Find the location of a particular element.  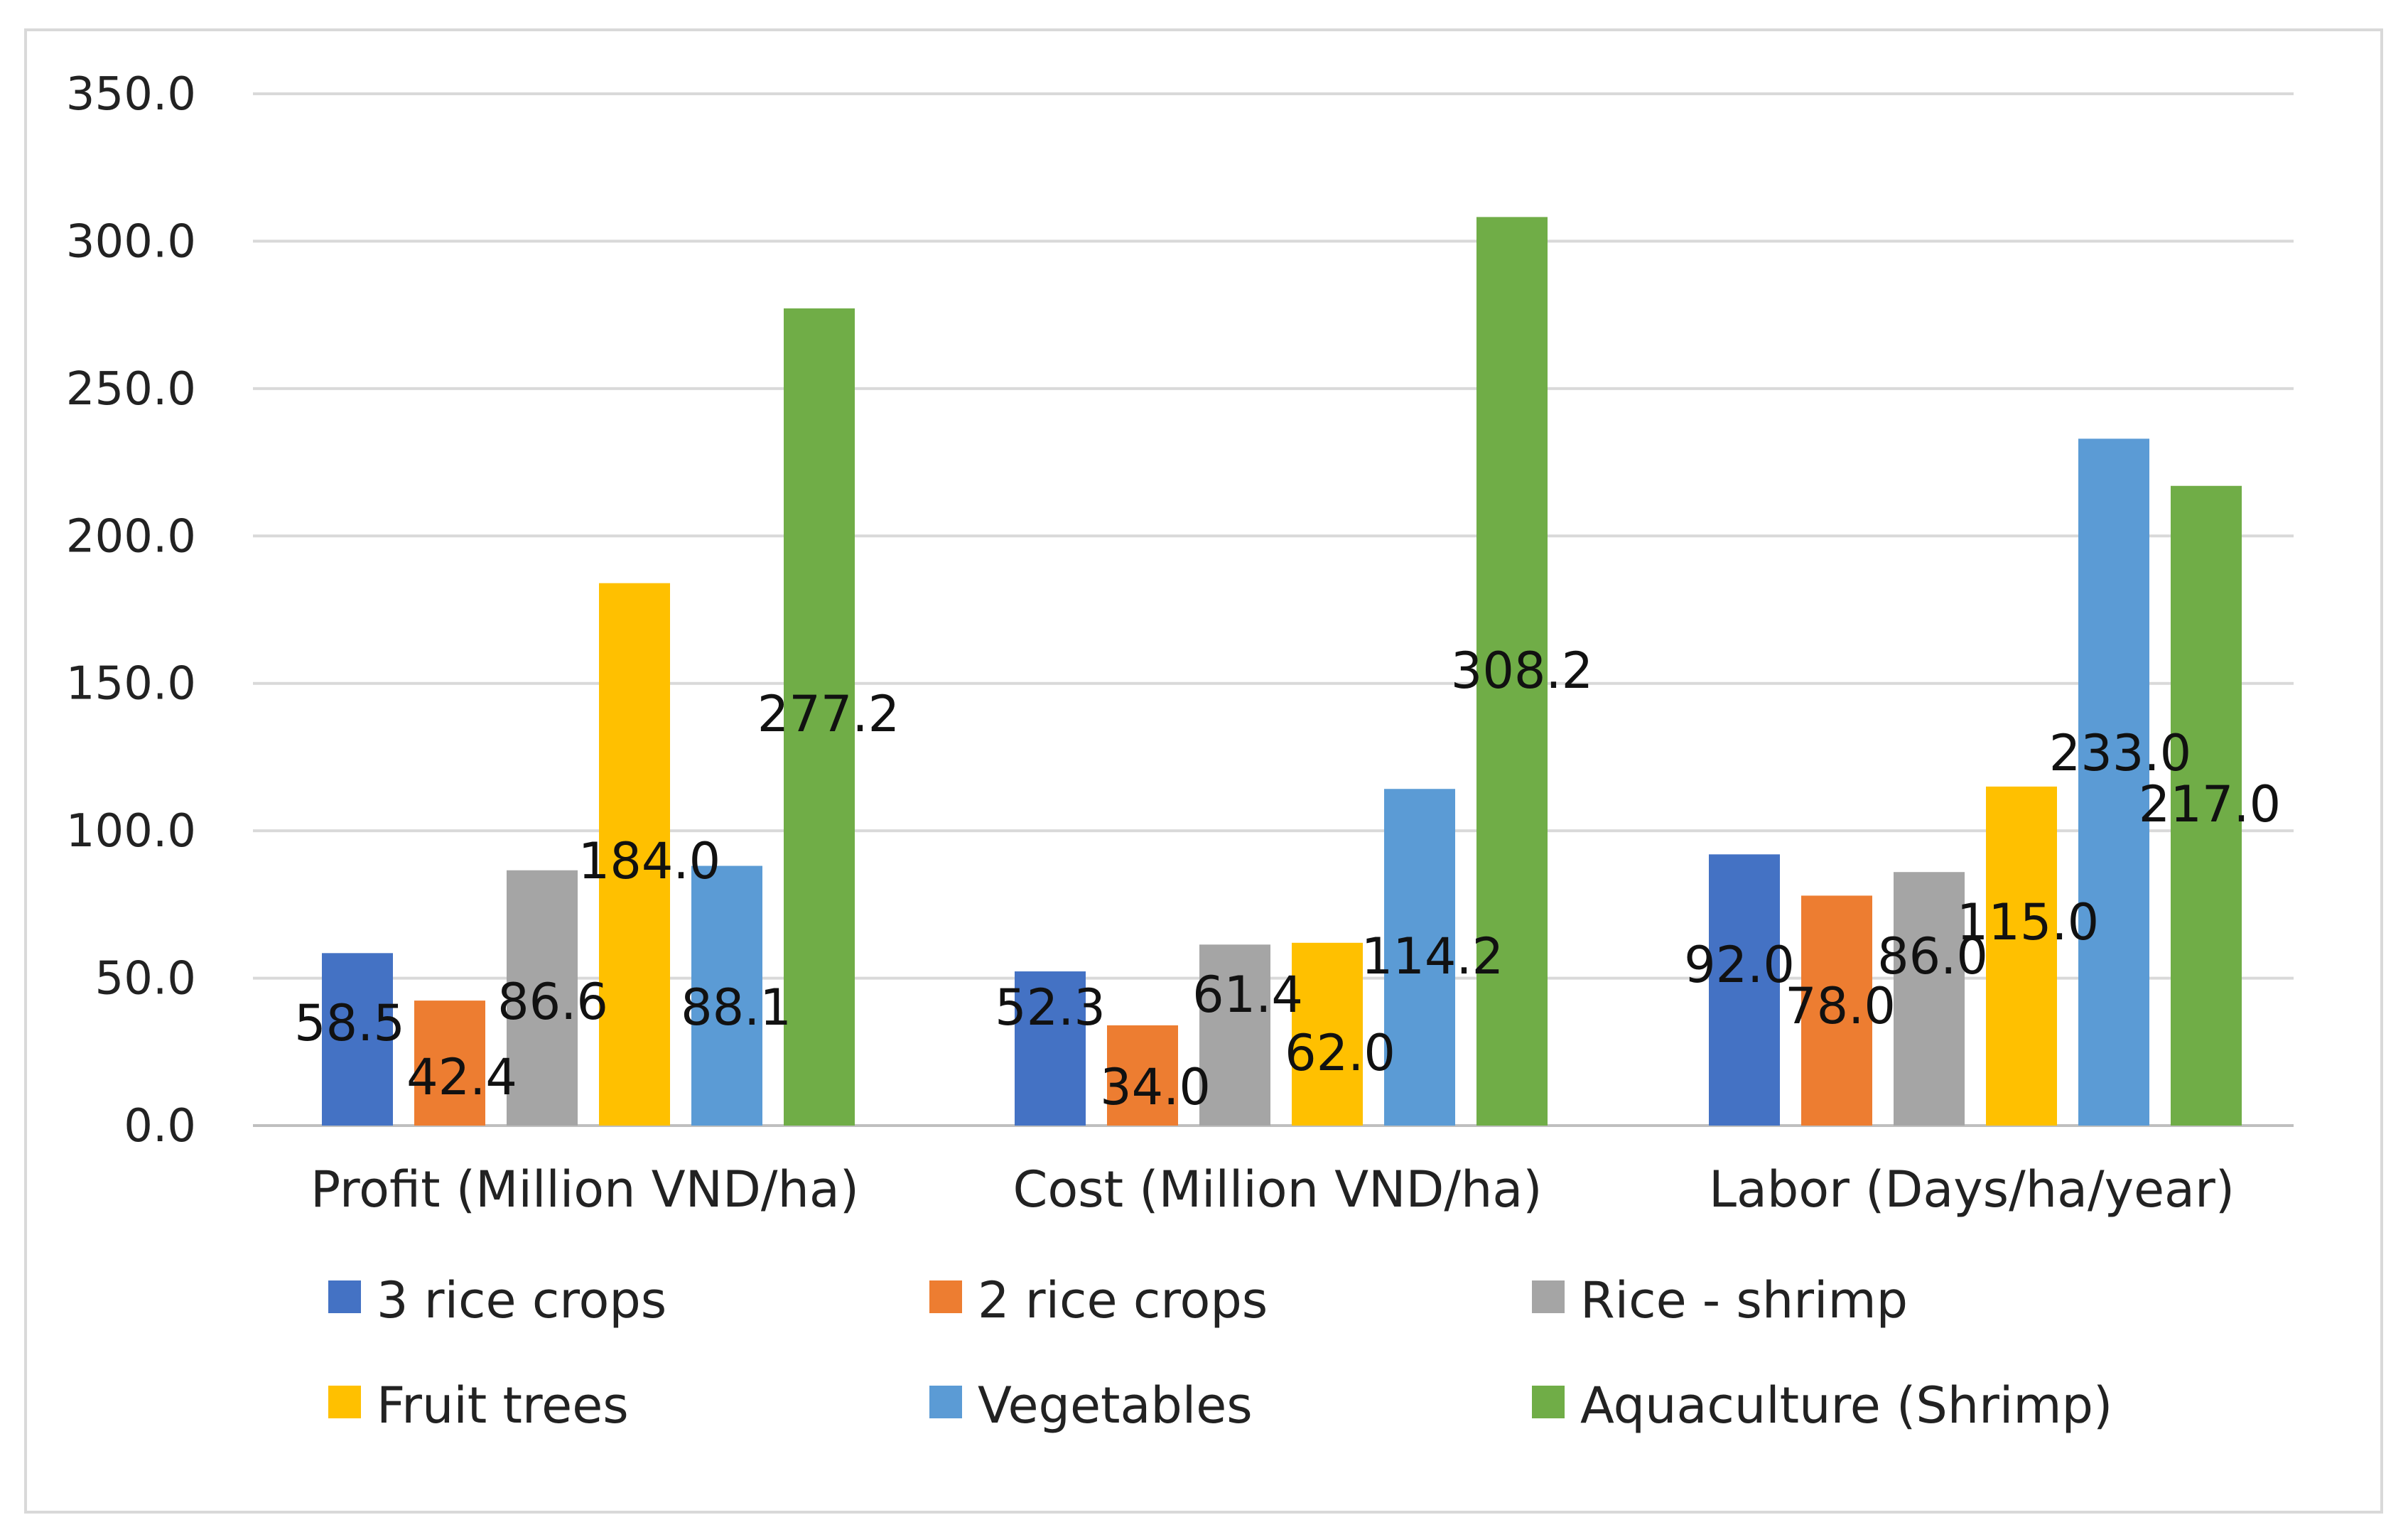

legend-label: Aquaculture (Shrimp) is located at coordinates (1846, 1405).